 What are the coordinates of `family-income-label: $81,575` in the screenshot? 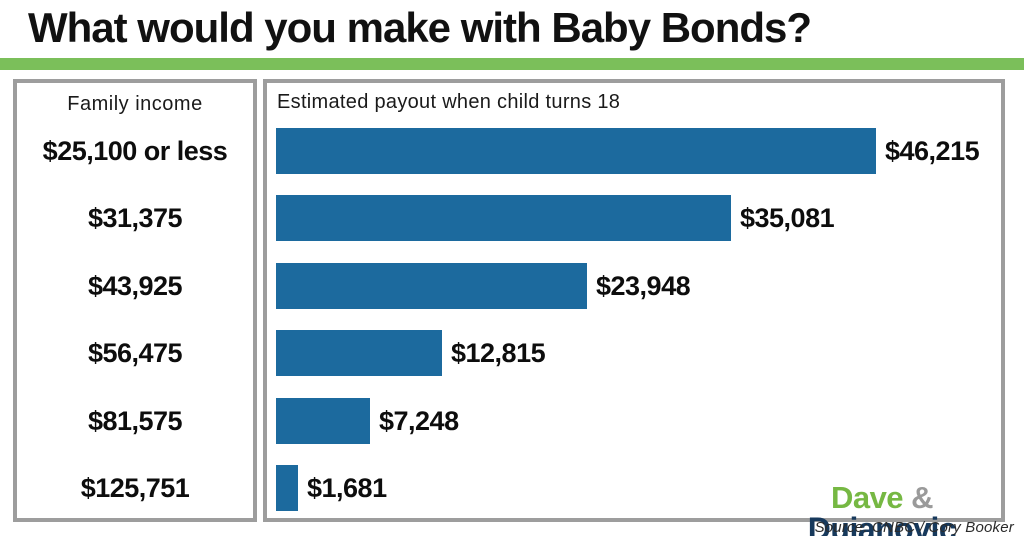 It's located at (135, 420).